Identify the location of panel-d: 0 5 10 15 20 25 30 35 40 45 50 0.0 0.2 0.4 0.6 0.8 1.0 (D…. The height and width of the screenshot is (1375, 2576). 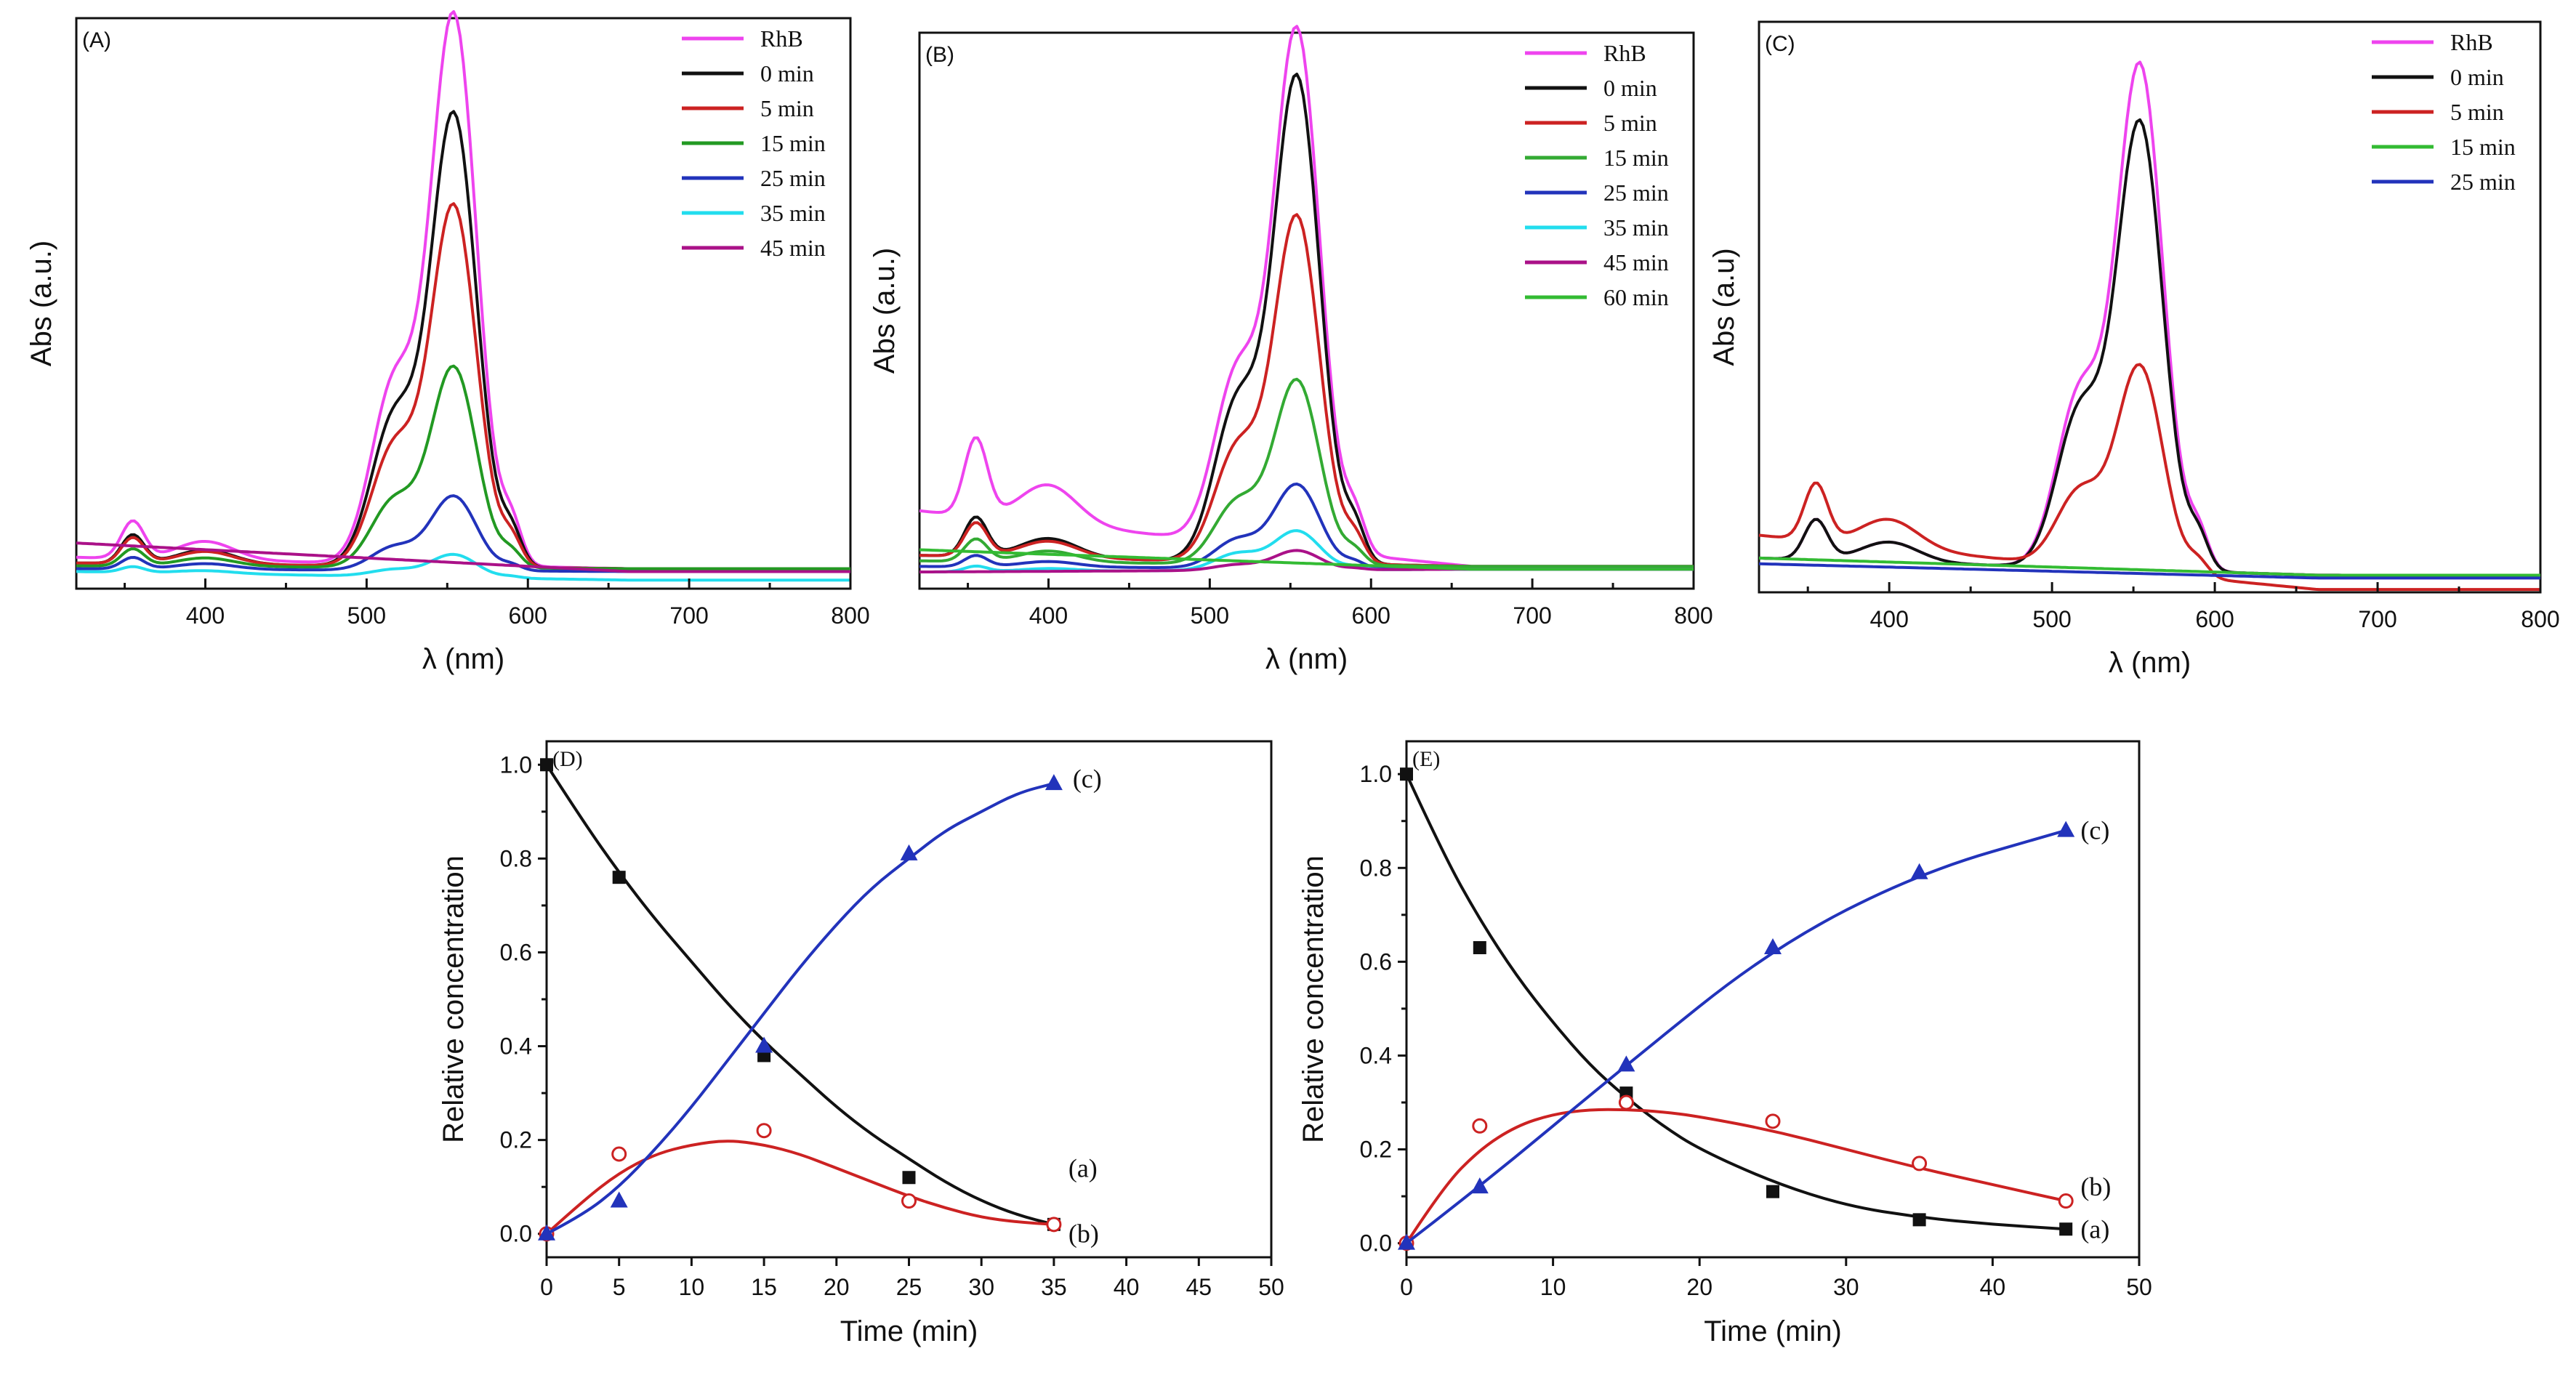
(861, 1043).